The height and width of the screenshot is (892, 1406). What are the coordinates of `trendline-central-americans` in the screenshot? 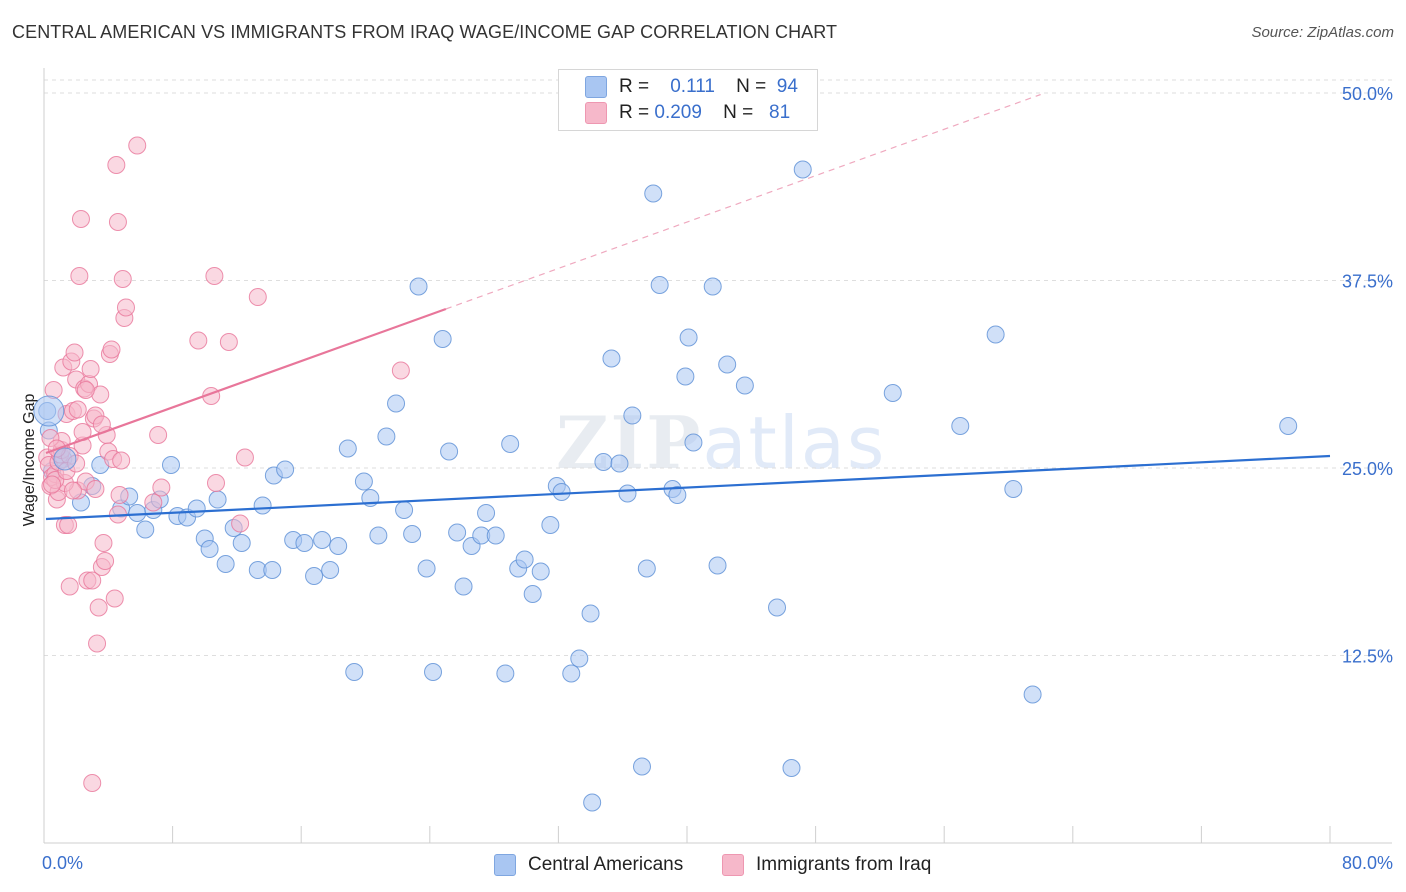 It's located at (688, 487).